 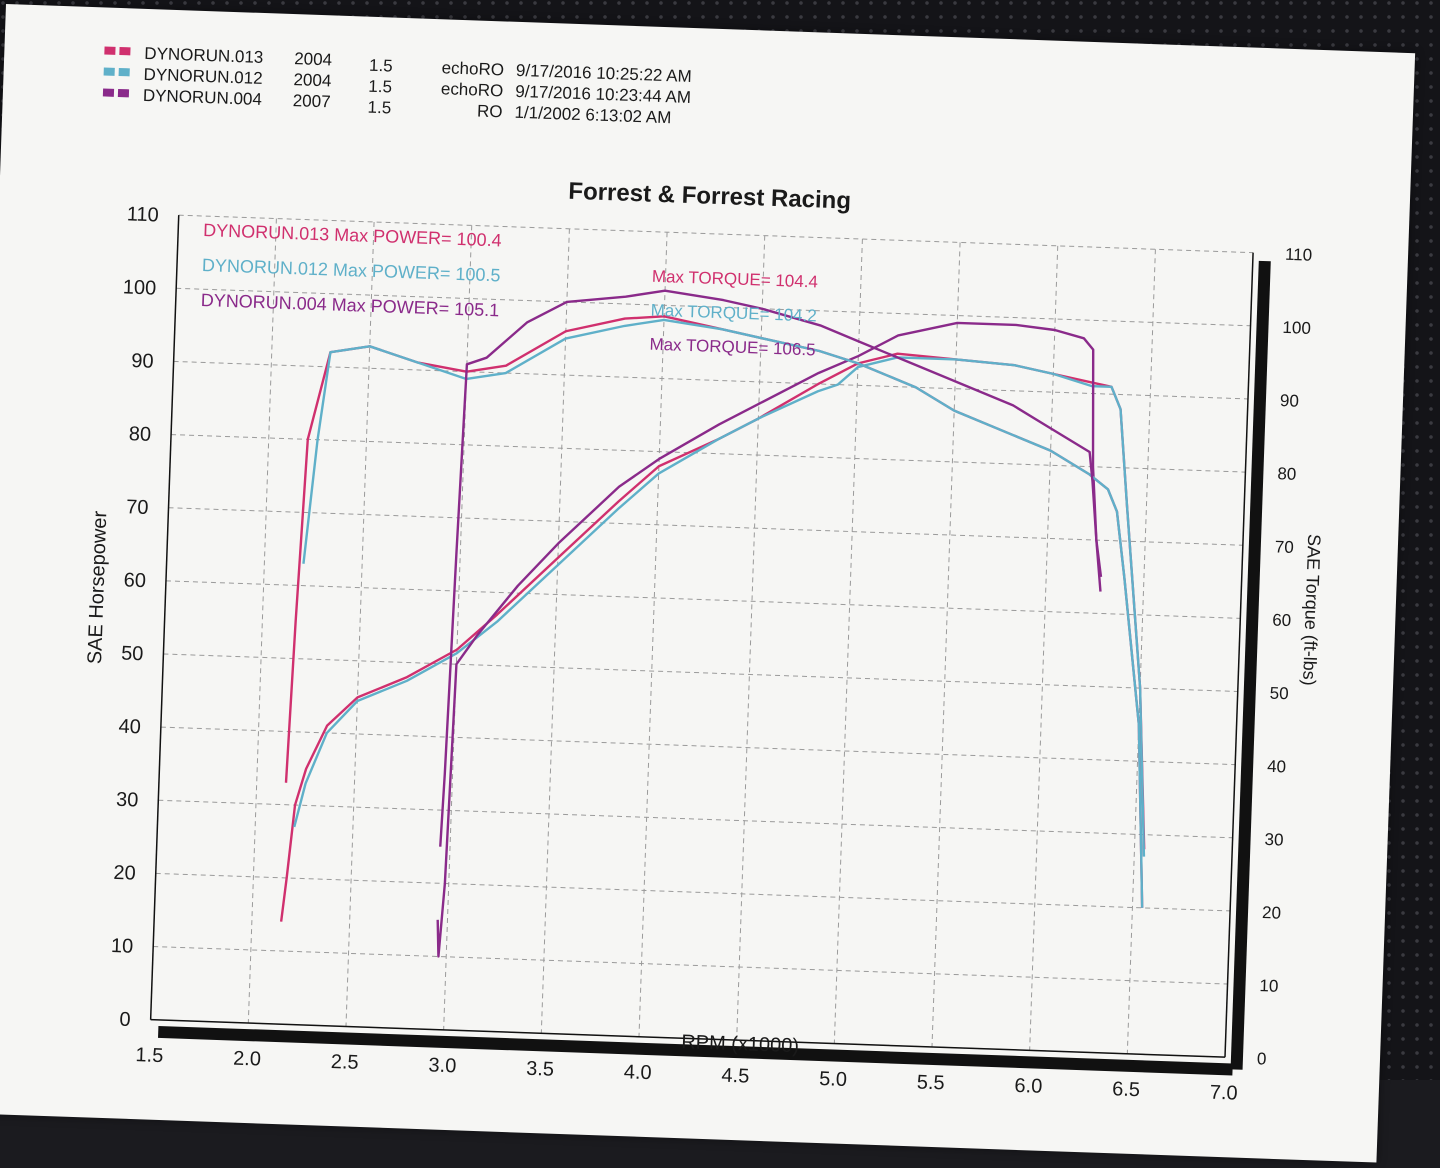 I want to click on y2-axis-shadow-bar, so click(x=1250, y=665).